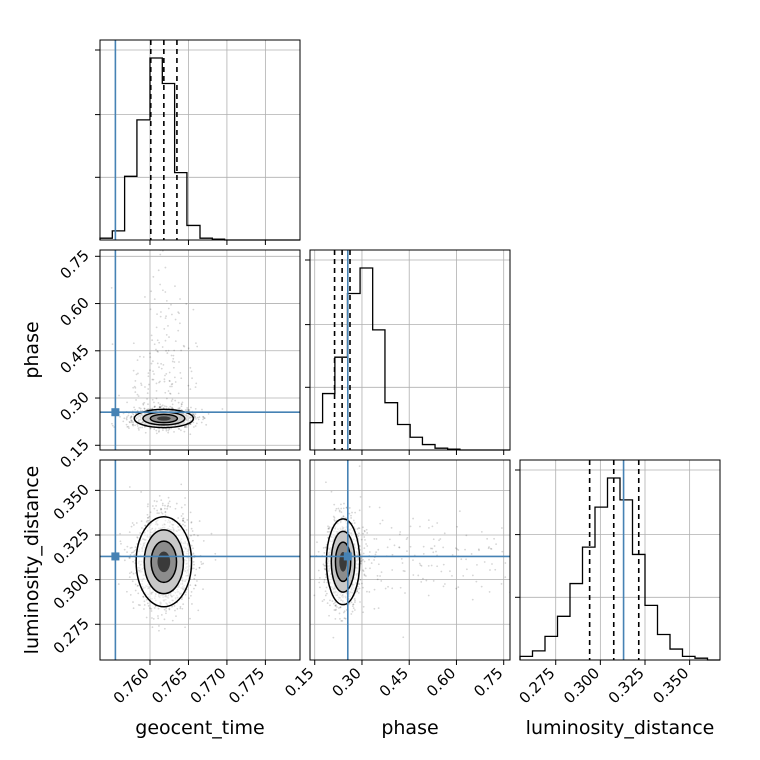 The width and height of the screenshot is (760, 760). I want to click on truth-marker-phase-luminosity_distance, so click(347, 556).